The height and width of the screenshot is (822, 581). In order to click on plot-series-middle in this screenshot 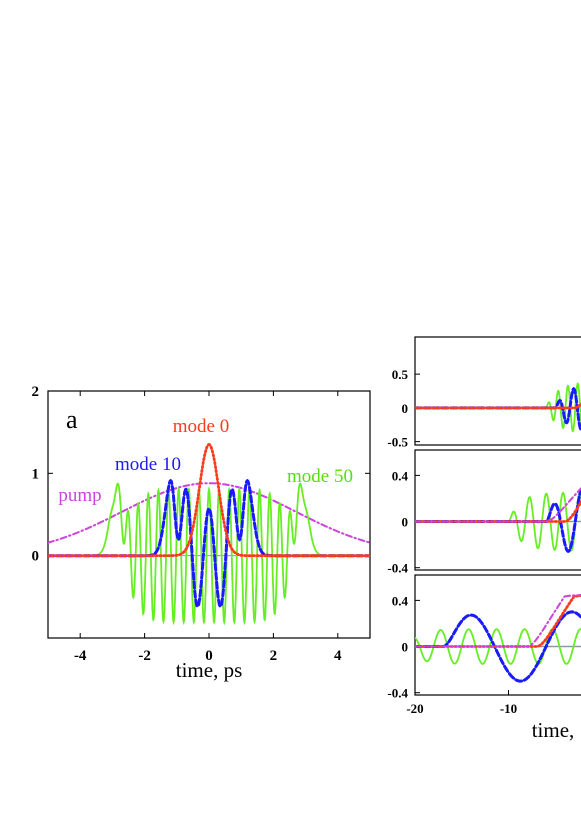, I will do `click(498, 519)`.